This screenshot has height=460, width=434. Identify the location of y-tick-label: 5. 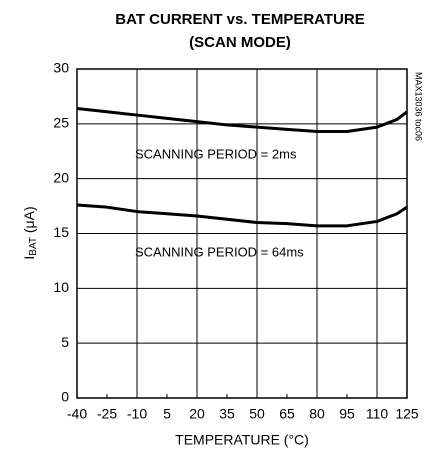
(65, 342).